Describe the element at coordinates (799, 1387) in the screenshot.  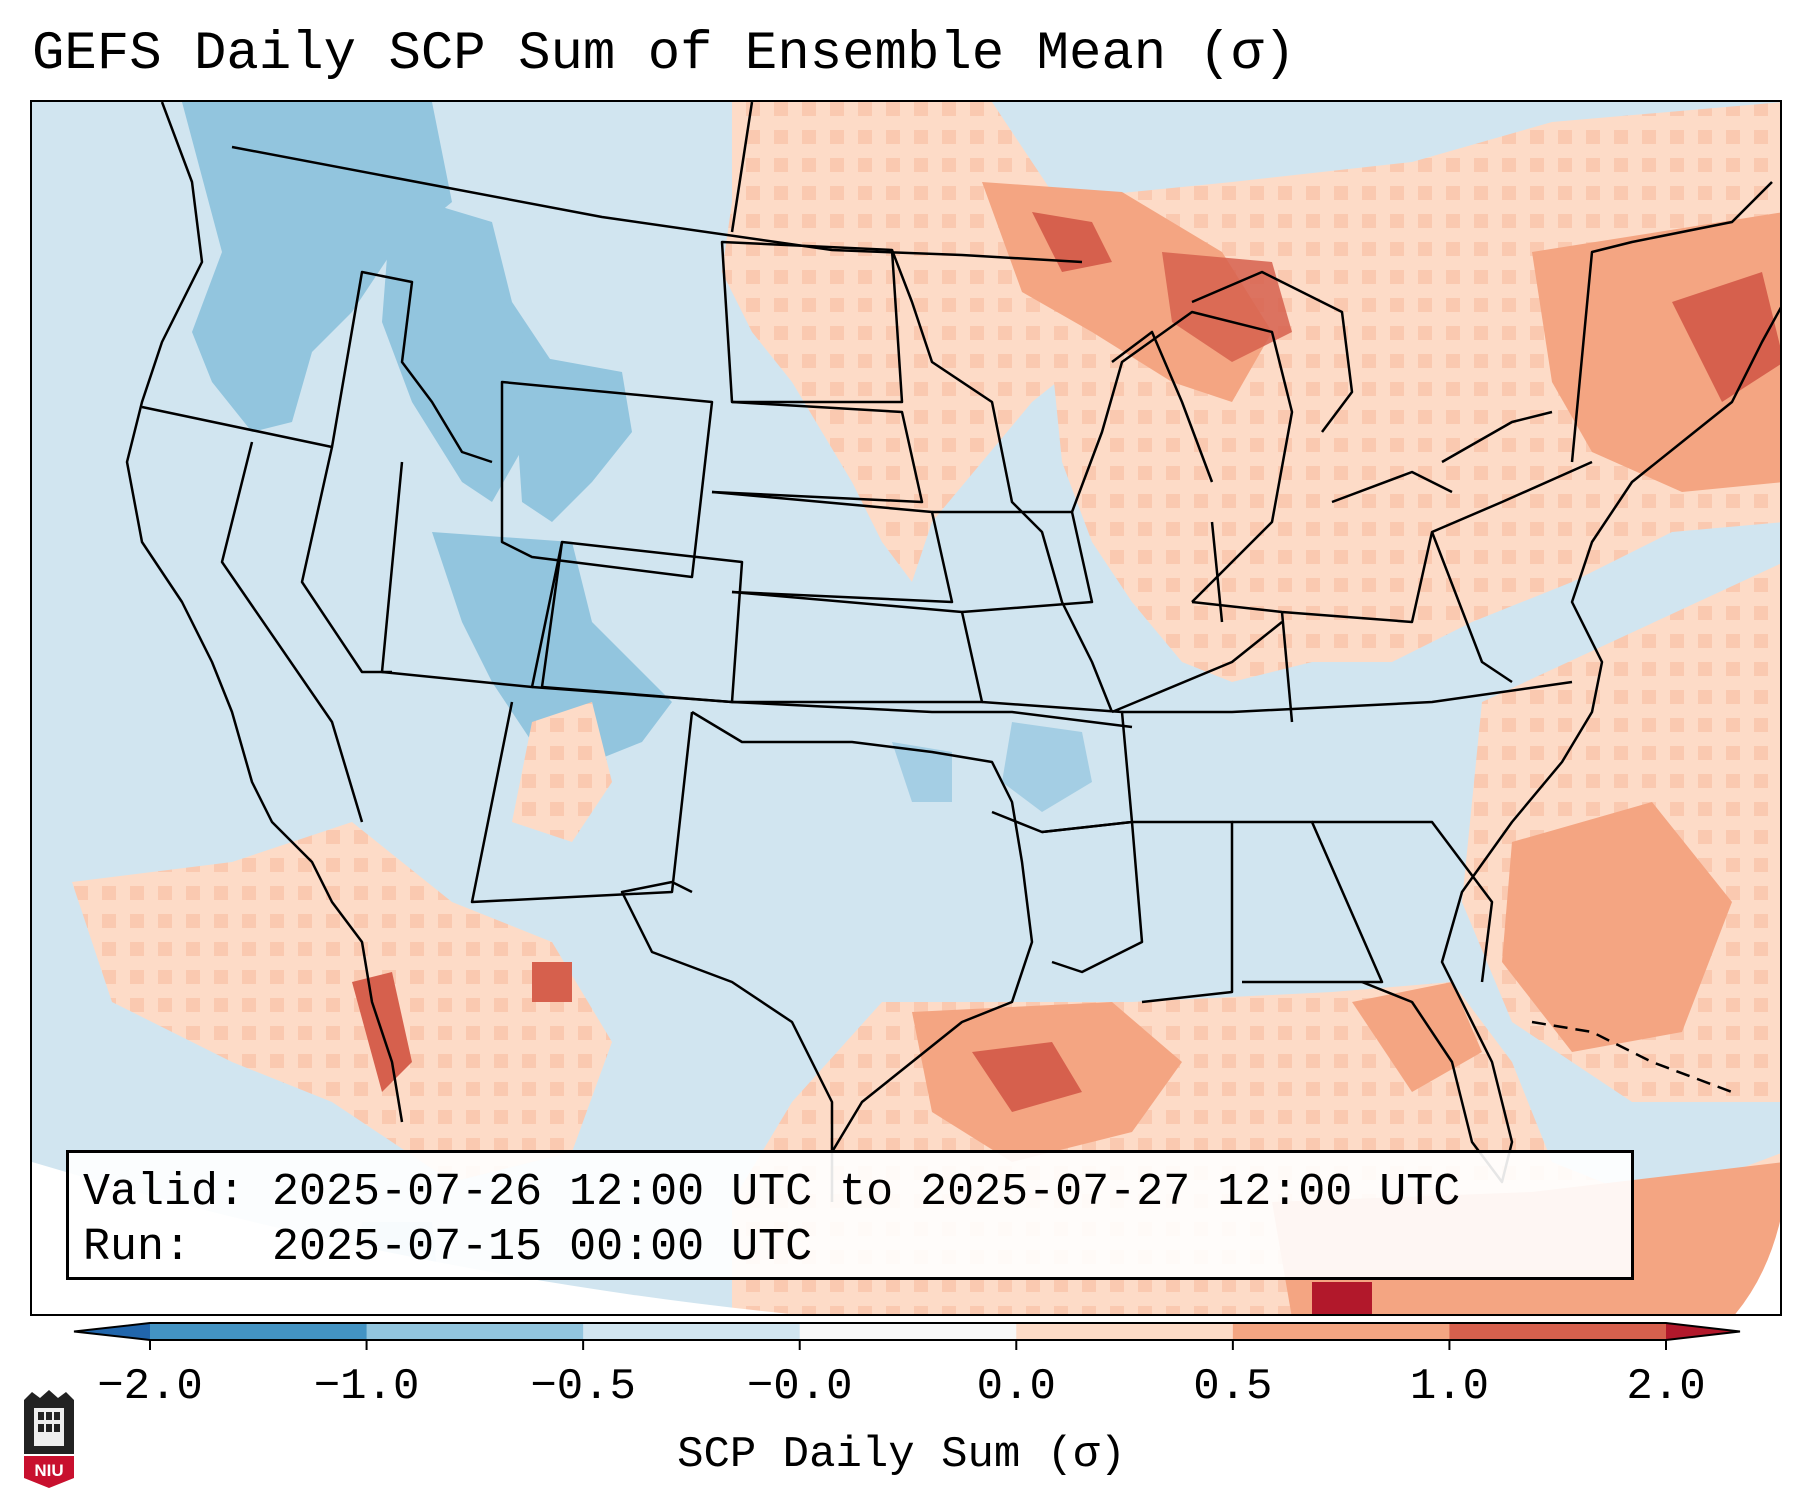
I see `colorbar-tick-label: −0.0` at that location.